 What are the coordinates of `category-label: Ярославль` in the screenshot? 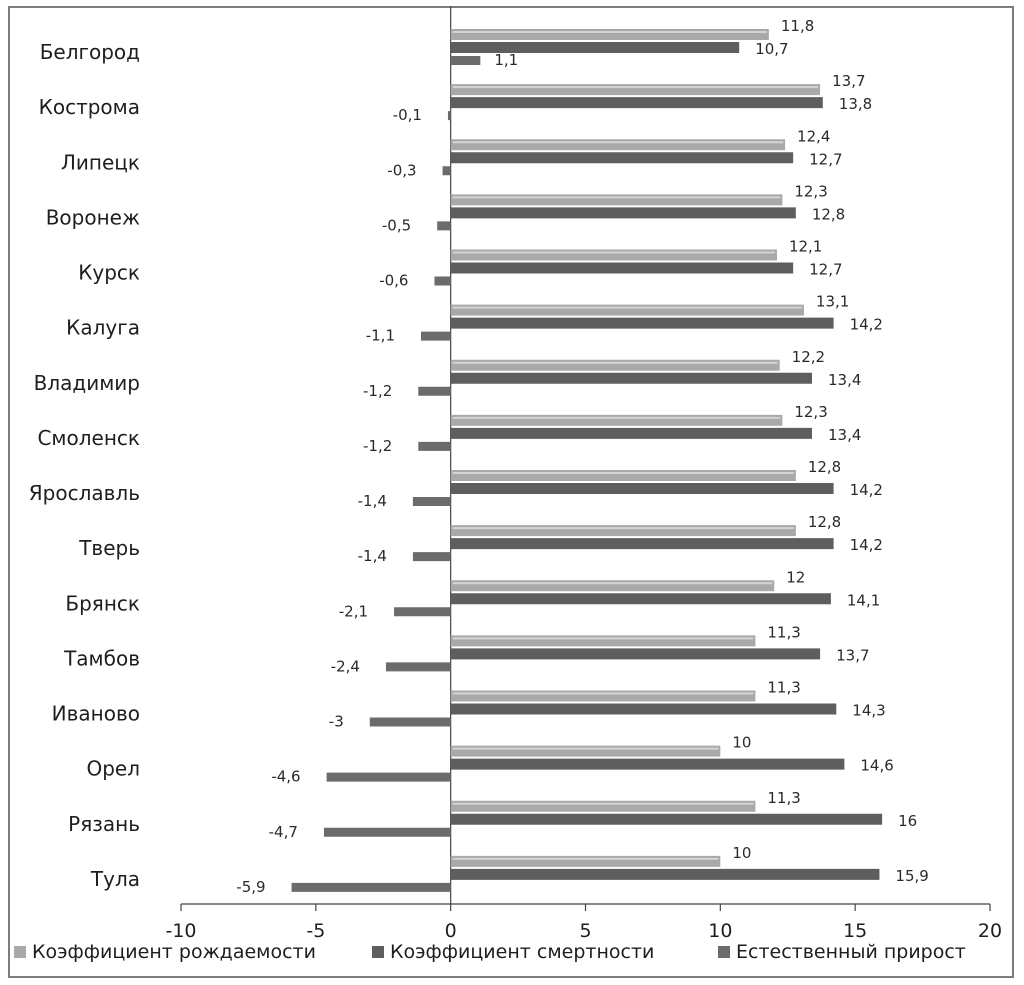 It's located at (84, 493).